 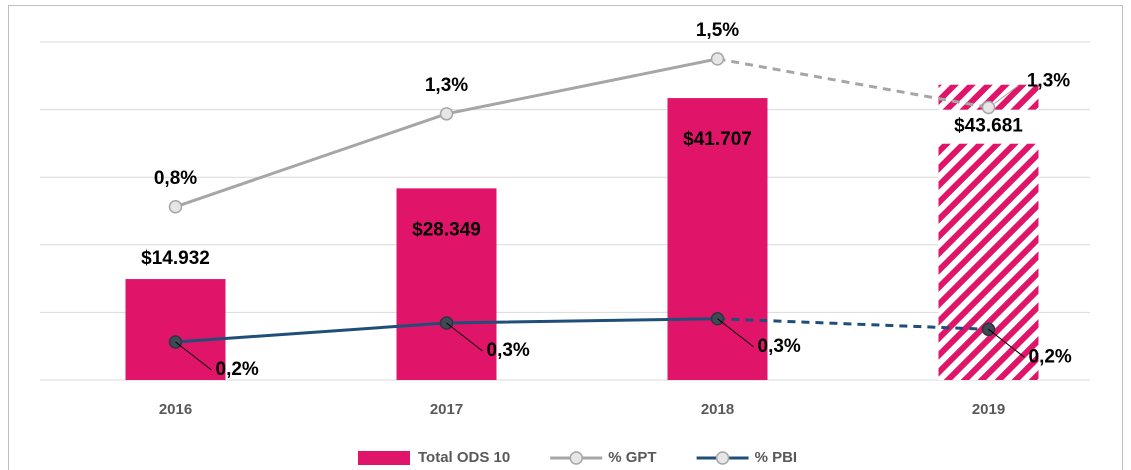 What do you see at coordinates (446, 229) in the screenshot?
I see `data-label: $28.349` at bounding box center [446, 229].